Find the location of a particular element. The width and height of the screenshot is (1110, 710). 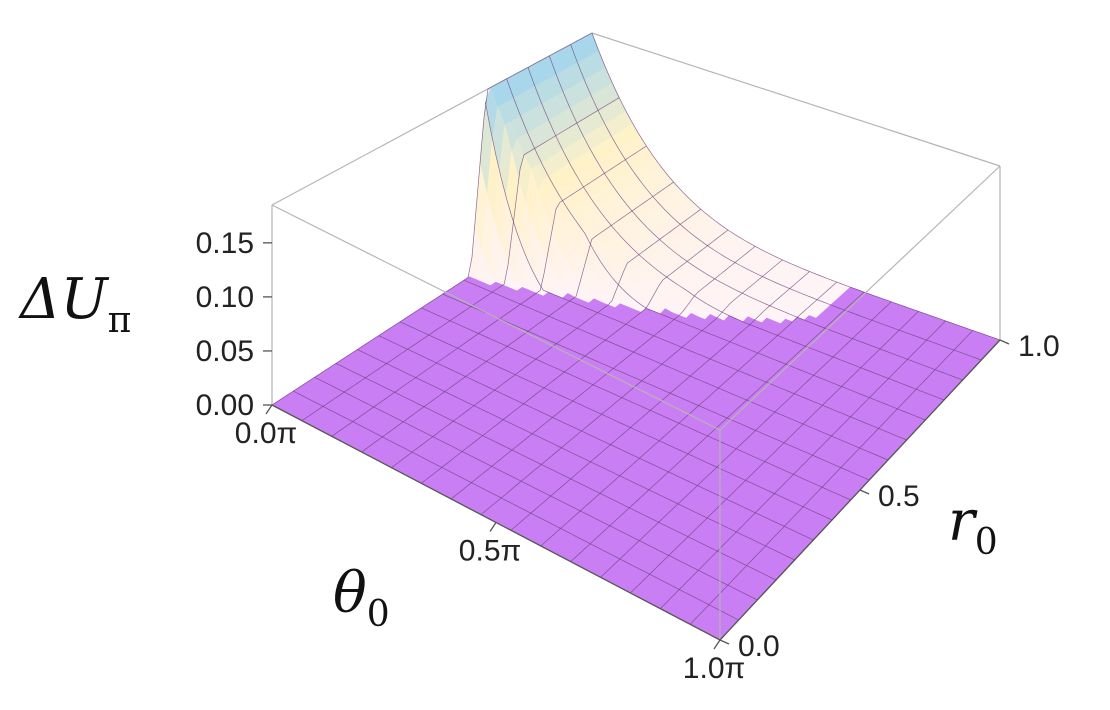

tick-label: 0.00 is located at coordinates (225, 405).